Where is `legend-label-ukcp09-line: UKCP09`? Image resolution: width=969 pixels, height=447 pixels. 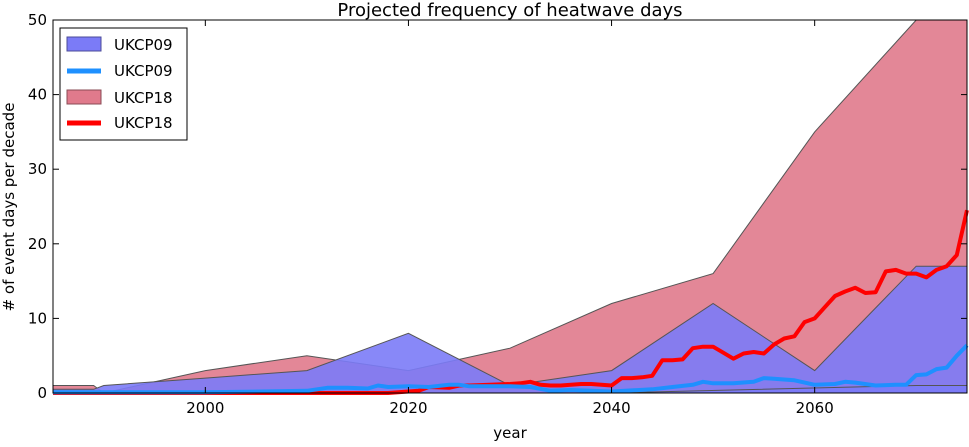 legend-label-ukcp09-line: UKCP09 is located at coordinates (143, 71).